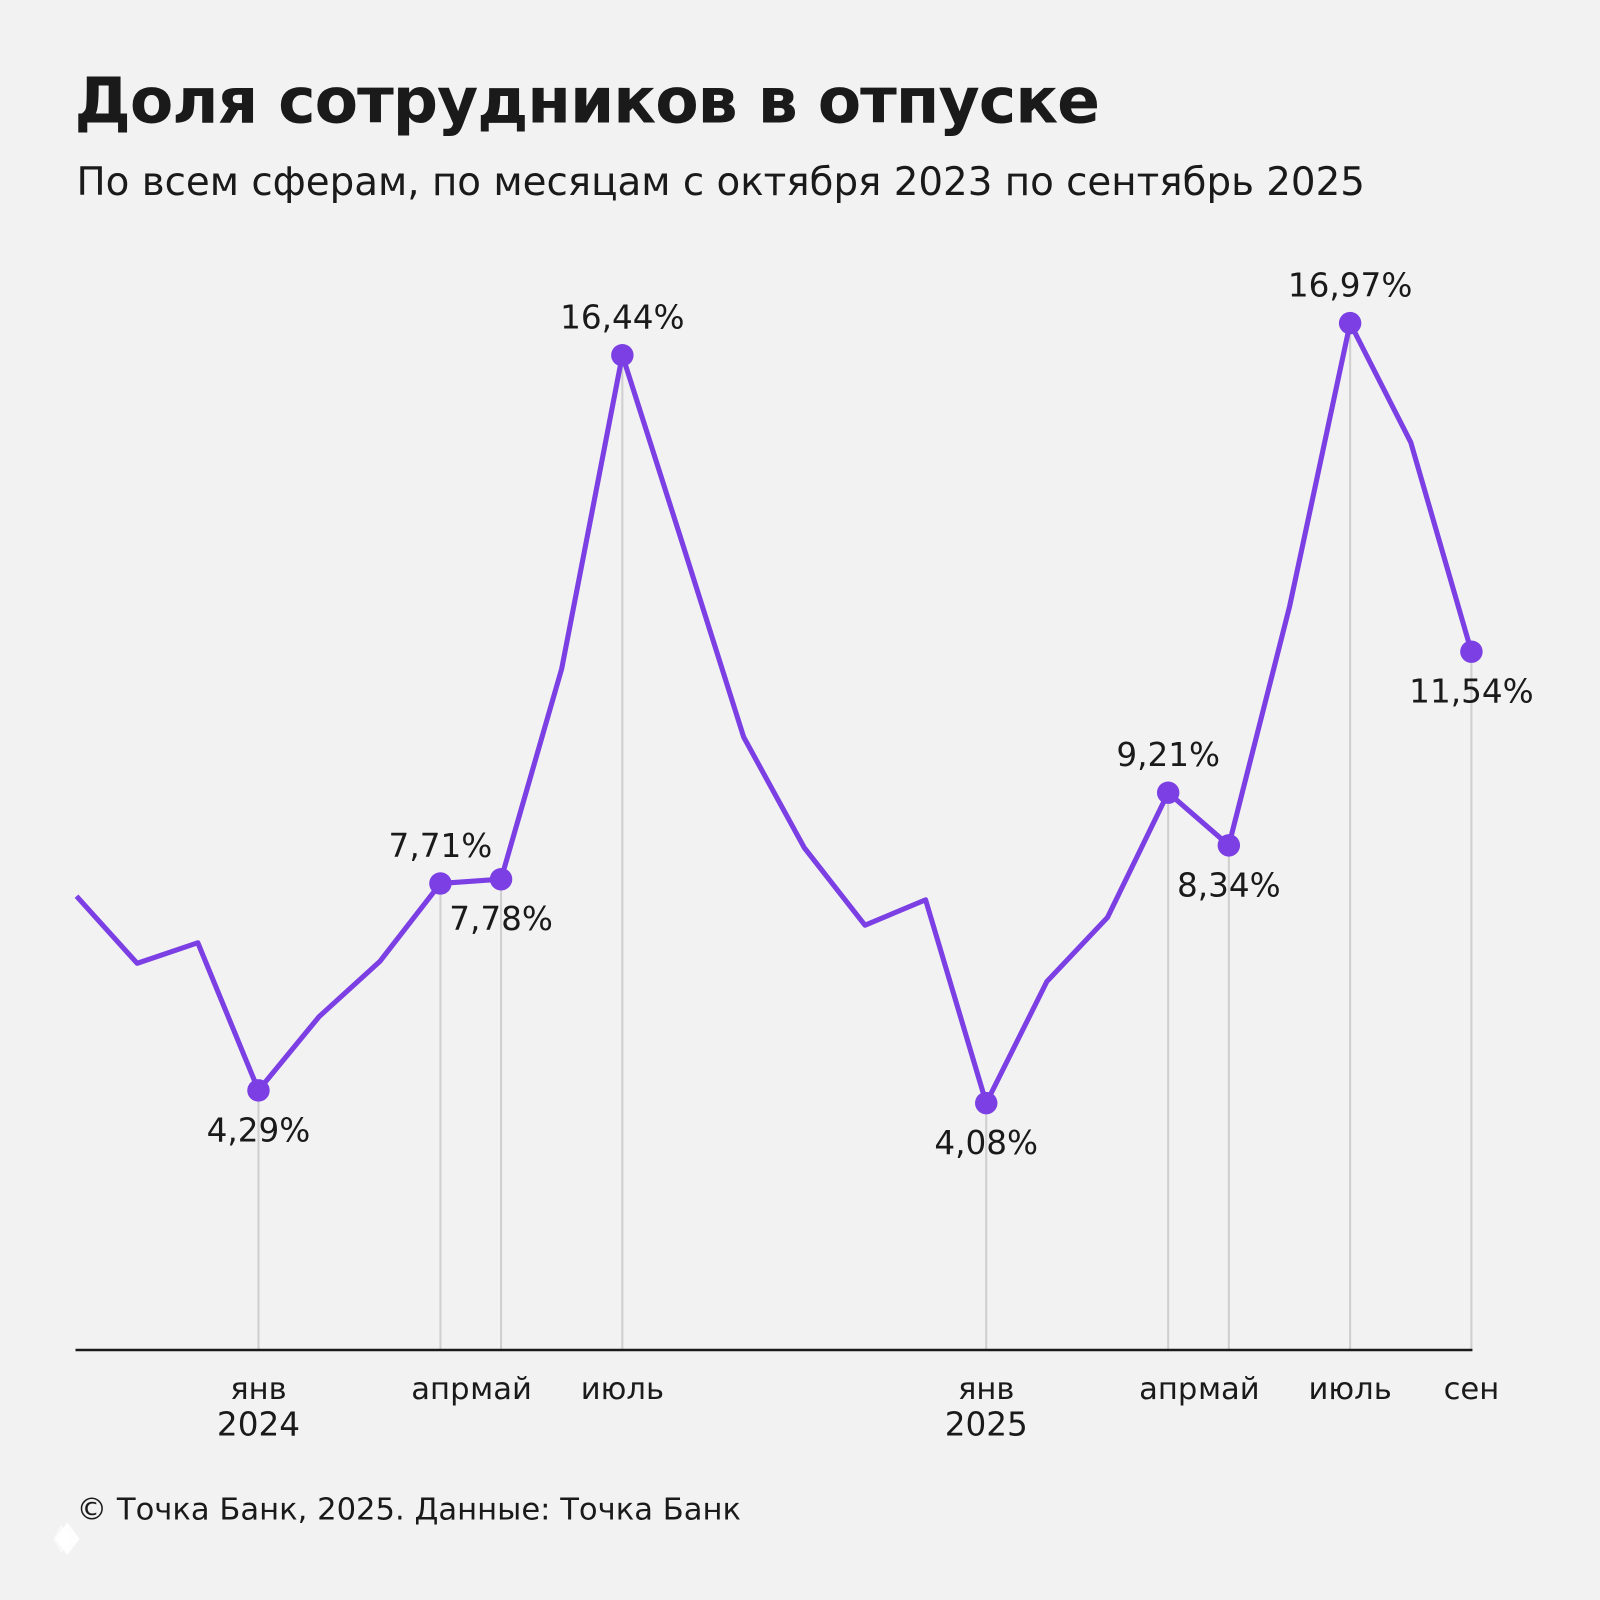 The image size is (1600, 1600). What do you see at coordinates (259, 1130) in the screenshot?
I see `data-label: 4,29%` at bounding box center [259, 1130].